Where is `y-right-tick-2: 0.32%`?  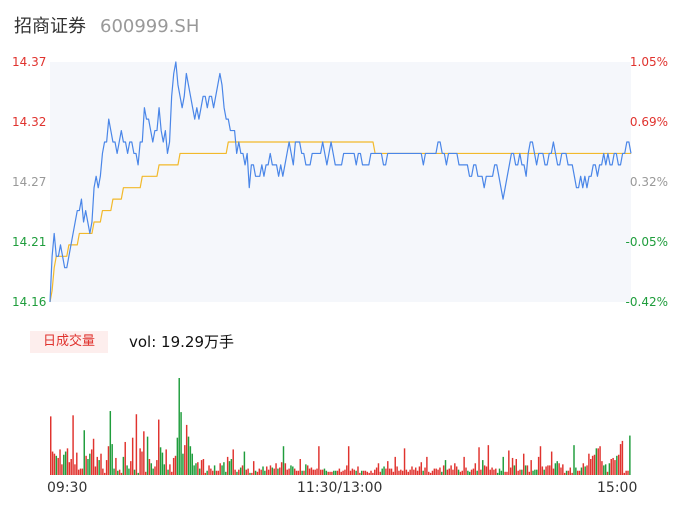 y-right-tick-2: 0.32% is located at coordinates (648, 182).